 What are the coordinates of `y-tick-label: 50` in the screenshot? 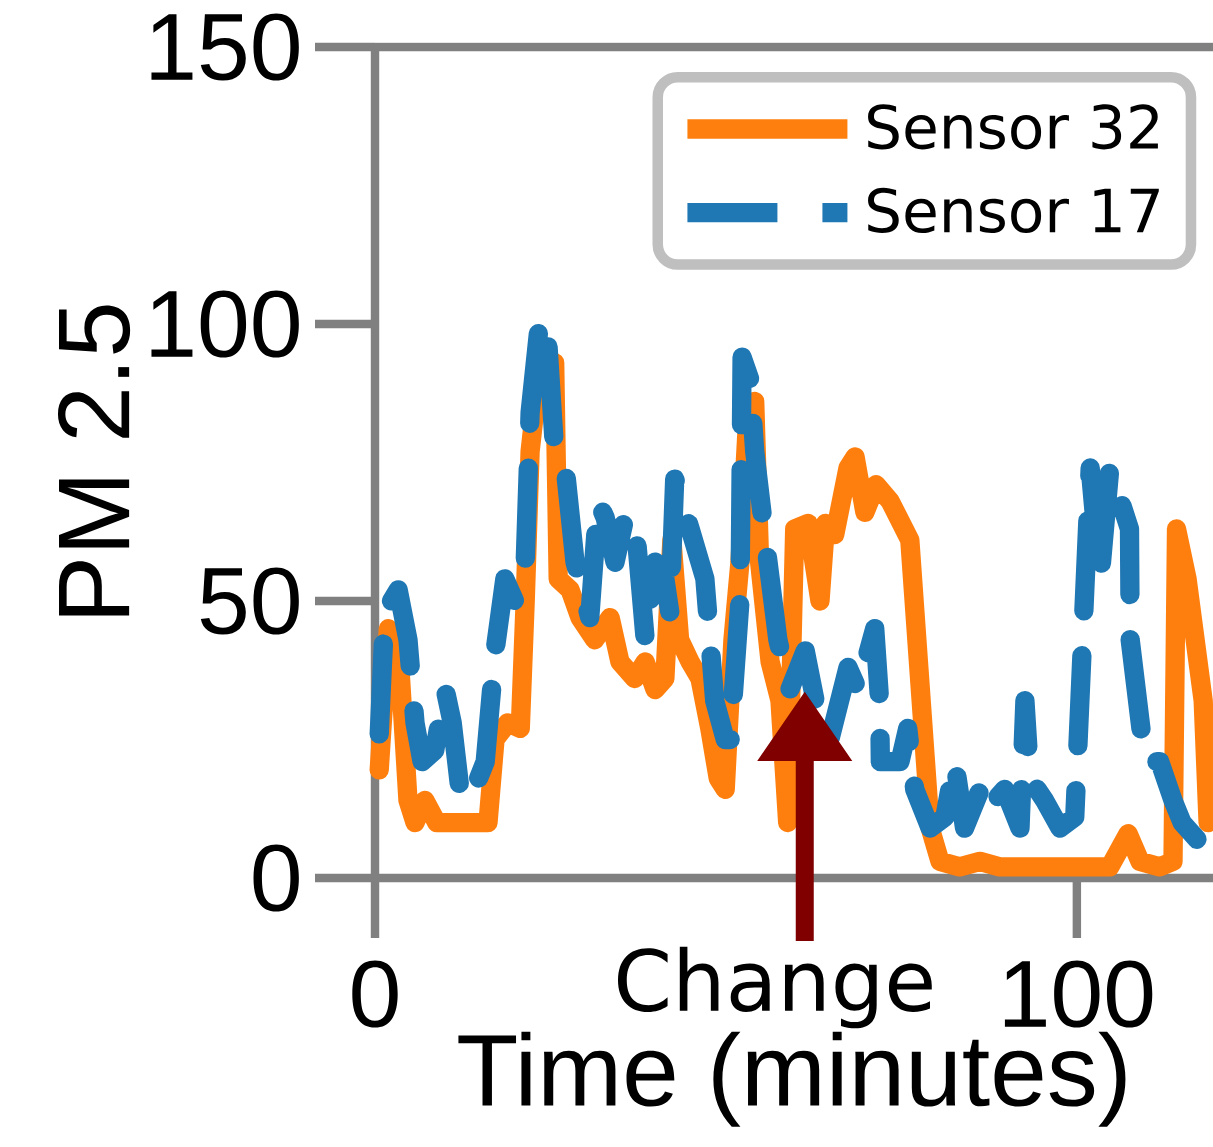 It's located at (249, 601).